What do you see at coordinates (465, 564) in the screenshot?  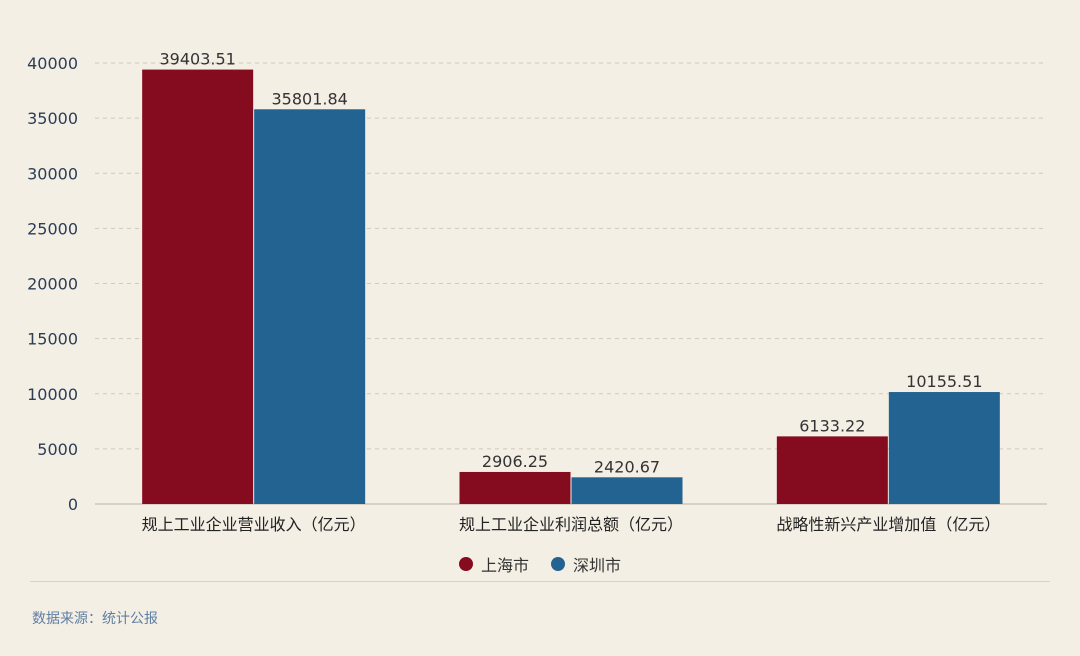 I see `legend-swatch-shanghai` at bounding box center [465, 564].